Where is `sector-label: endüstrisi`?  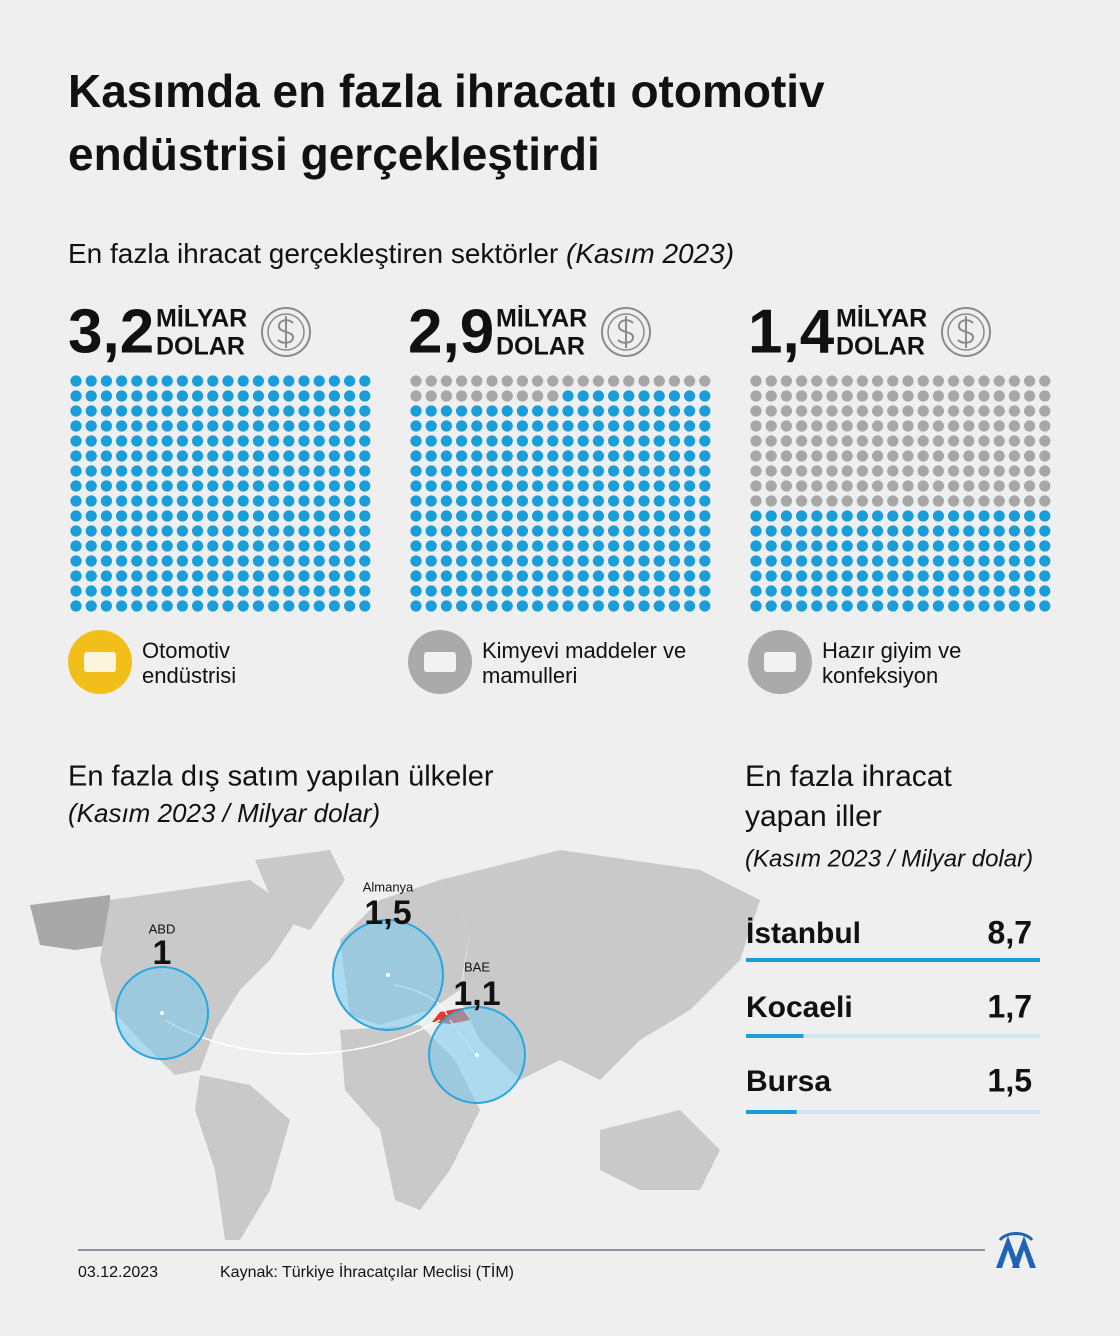 sector-label: endüstrisi is located at coordinates (189, 675).